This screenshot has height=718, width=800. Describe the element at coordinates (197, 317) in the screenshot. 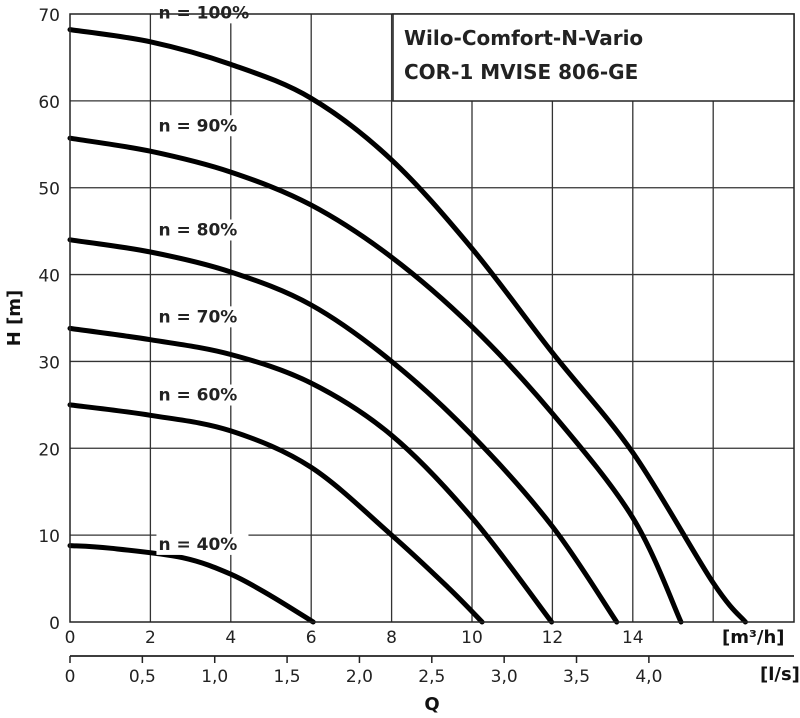

I see `curve-label-n-70: n = 70%` at that location.